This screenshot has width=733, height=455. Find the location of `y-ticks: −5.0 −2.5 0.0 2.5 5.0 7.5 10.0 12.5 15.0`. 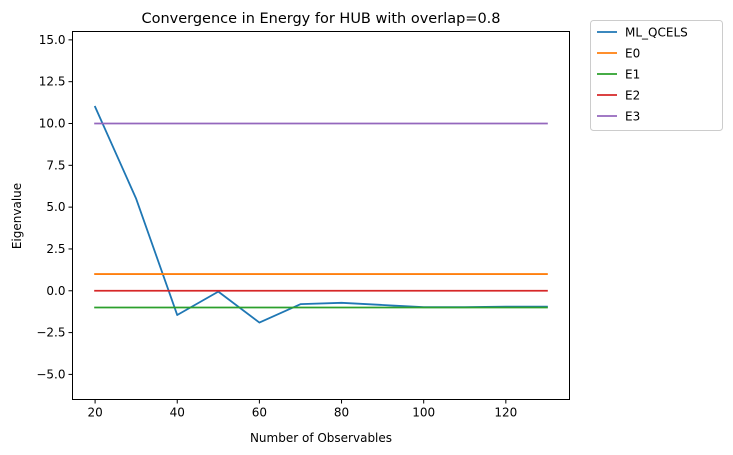

y-ticks: −5.0 −2.5 0.0 2.5 5.0 7.5 10.0 12.5 15.0 is located at coordinates (54, 207).